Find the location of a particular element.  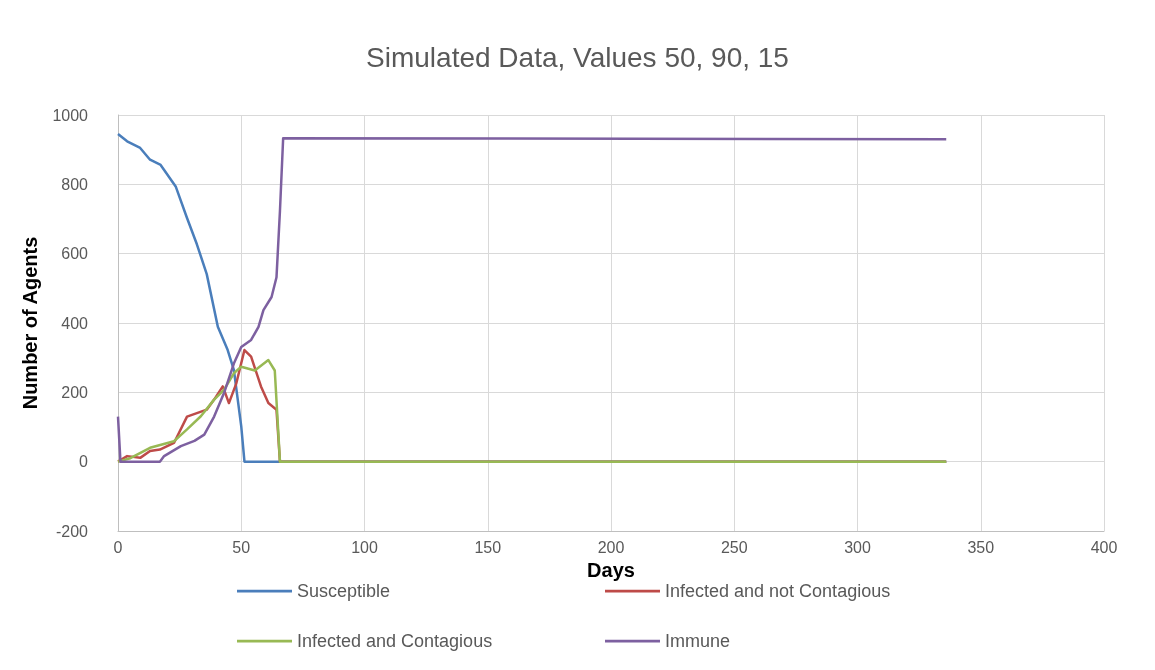

y-axis-title: Number of Agents is located at coordinates (30, 323).